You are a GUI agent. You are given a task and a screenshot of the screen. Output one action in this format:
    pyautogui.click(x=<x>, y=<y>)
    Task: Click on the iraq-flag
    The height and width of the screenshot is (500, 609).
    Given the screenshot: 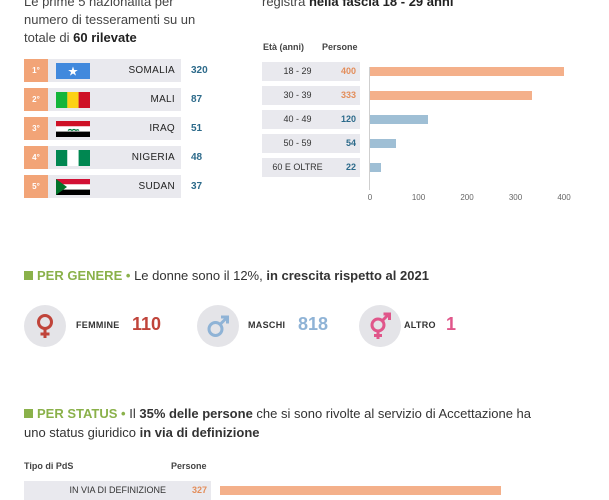 What is the action you would take?
    pyautogui.click(x=73, y=129)
    